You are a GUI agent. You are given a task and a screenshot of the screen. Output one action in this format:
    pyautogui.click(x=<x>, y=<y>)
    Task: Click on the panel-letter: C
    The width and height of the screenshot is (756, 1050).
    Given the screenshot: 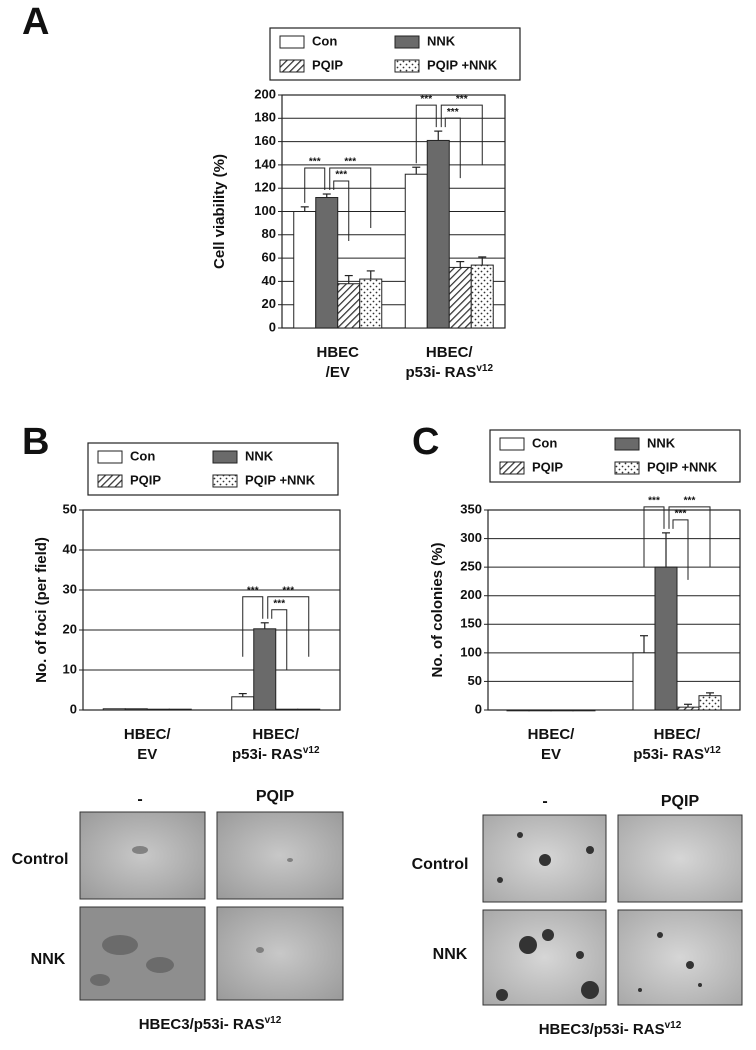 What is the action you would take?
    pyautogui.click(x=425, y=442)
    